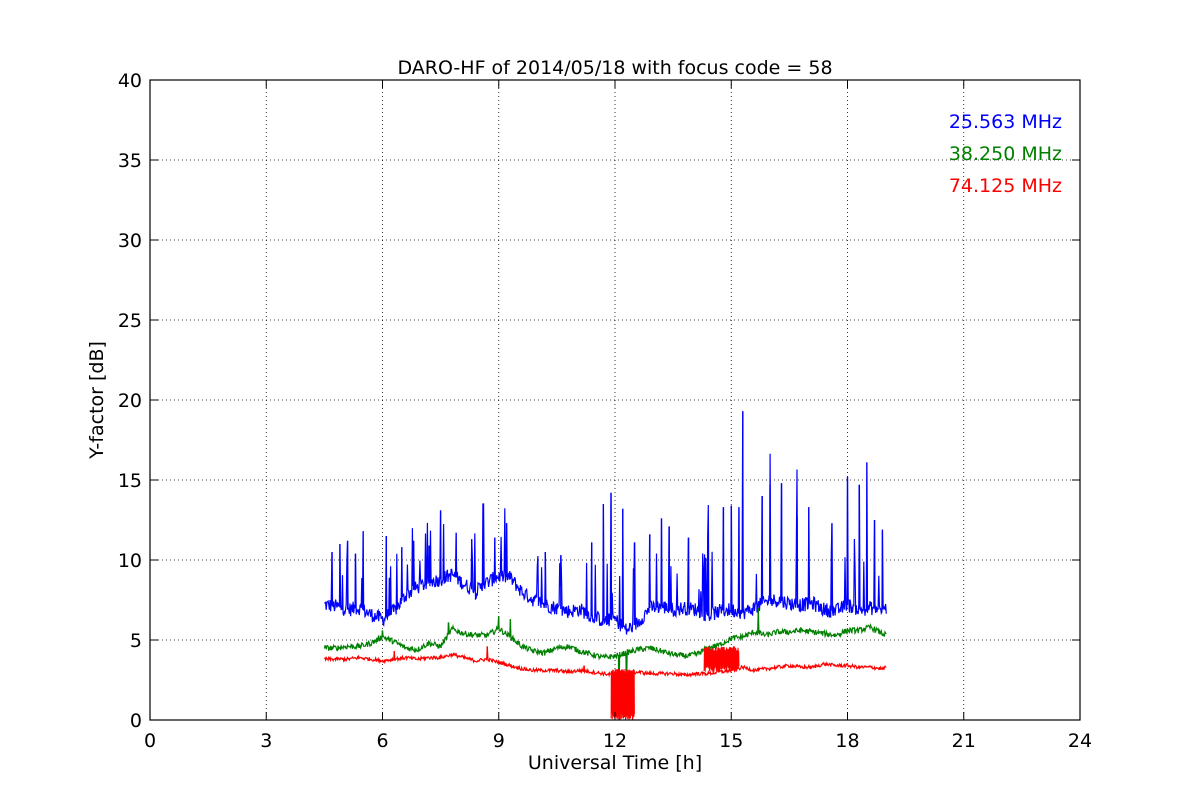 This screenshot has width=1200, height=804. Describe the element at coordinates (499, 741) in the screenshot. I see `x-tick-label: 9` at that location.